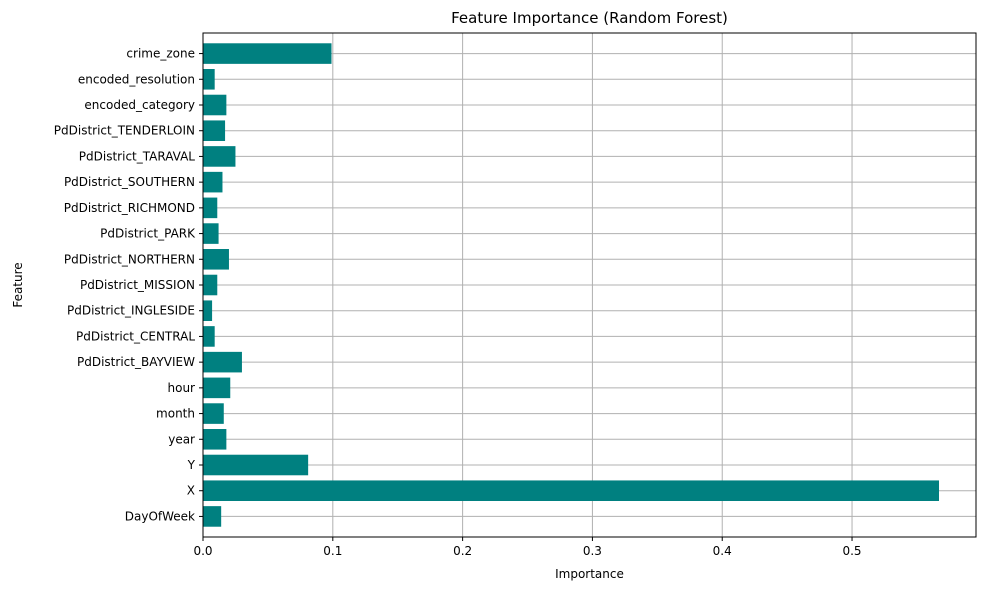 The width and height of the screenshot is (990, 590). What do you see at coordinates (148, 234) in the screenshot?
I see `y-tick-label: PdDistrict_PARK` at bounding box center [148, 234].